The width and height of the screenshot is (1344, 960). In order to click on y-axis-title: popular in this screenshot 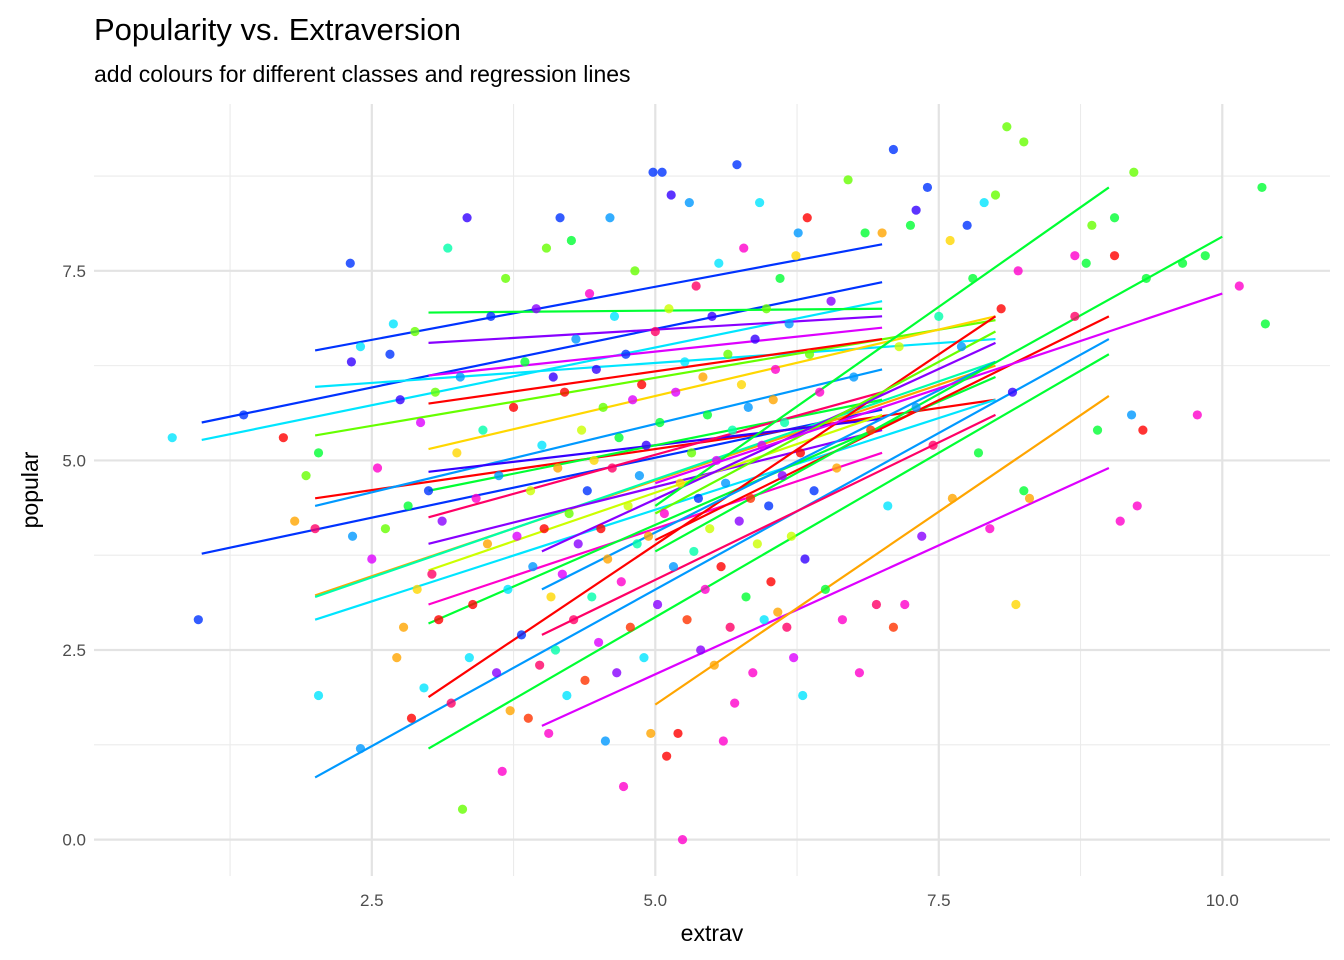, I will do `click(30, 489)`.